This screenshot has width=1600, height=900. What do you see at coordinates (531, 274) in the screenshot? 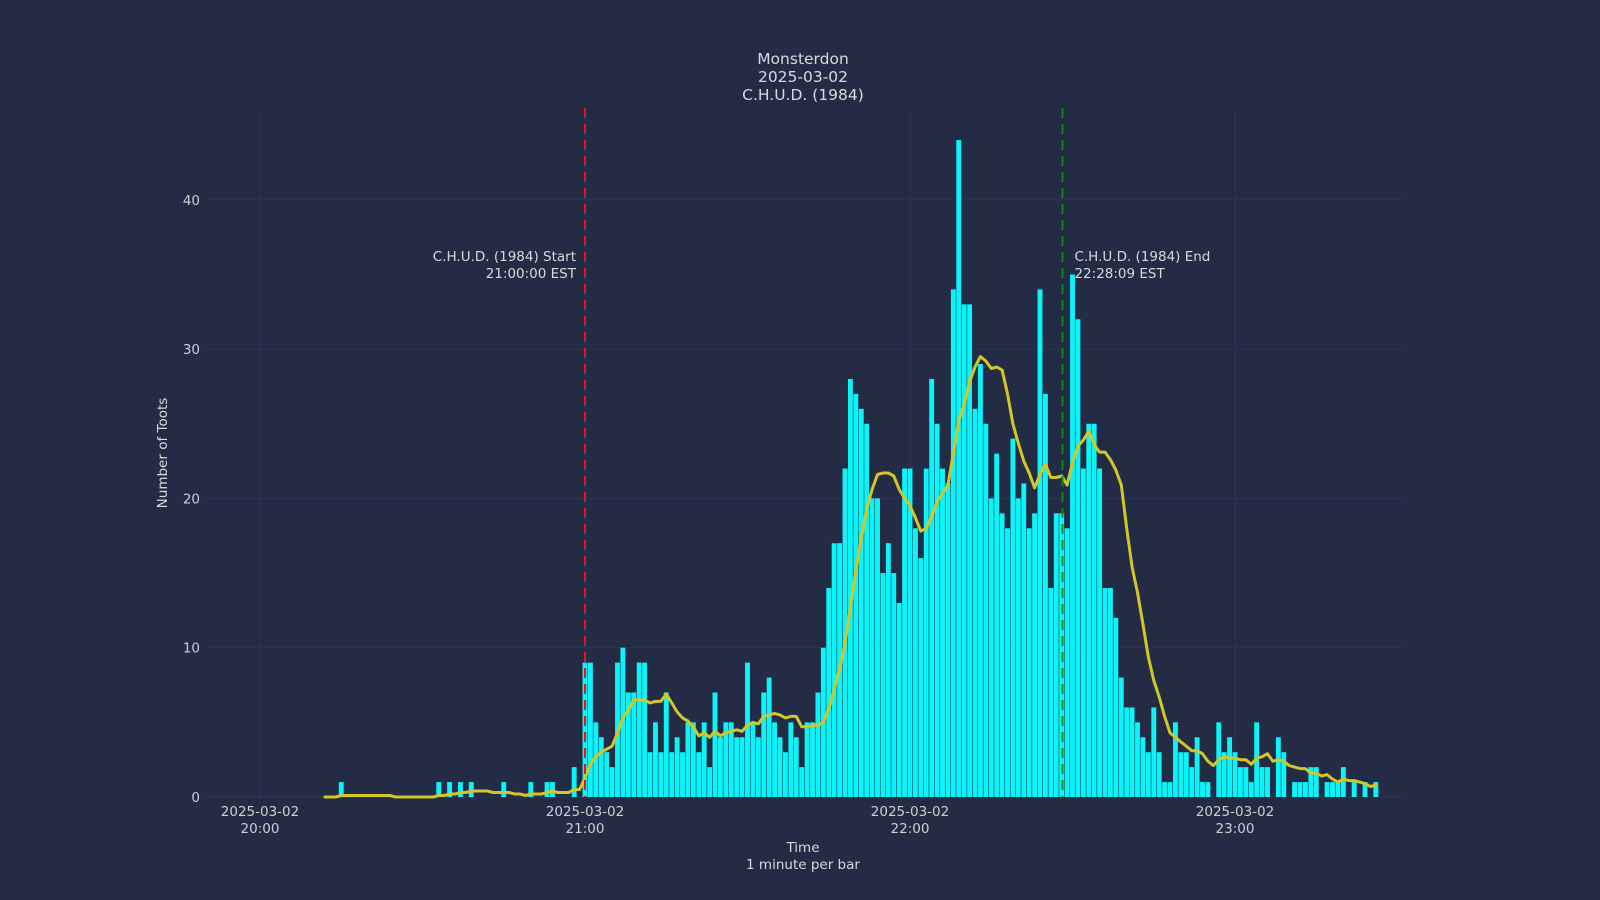
I see `start-annotation-line-2: 21:00:00 EST` at bounding box center [531, 274].